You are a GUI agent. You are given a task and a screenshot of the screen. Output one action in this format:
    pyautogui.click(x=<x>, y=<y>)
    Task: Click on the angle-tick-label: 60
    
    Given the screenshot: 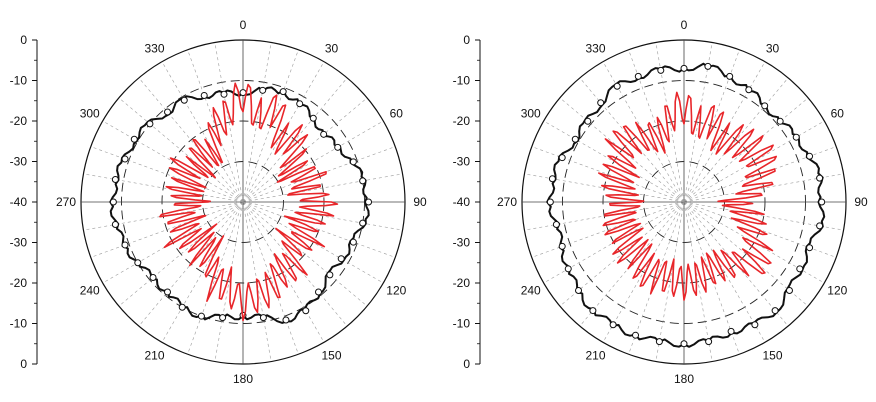 What is the action you would take?
    pyautogui.click(x=838, y=114)
    